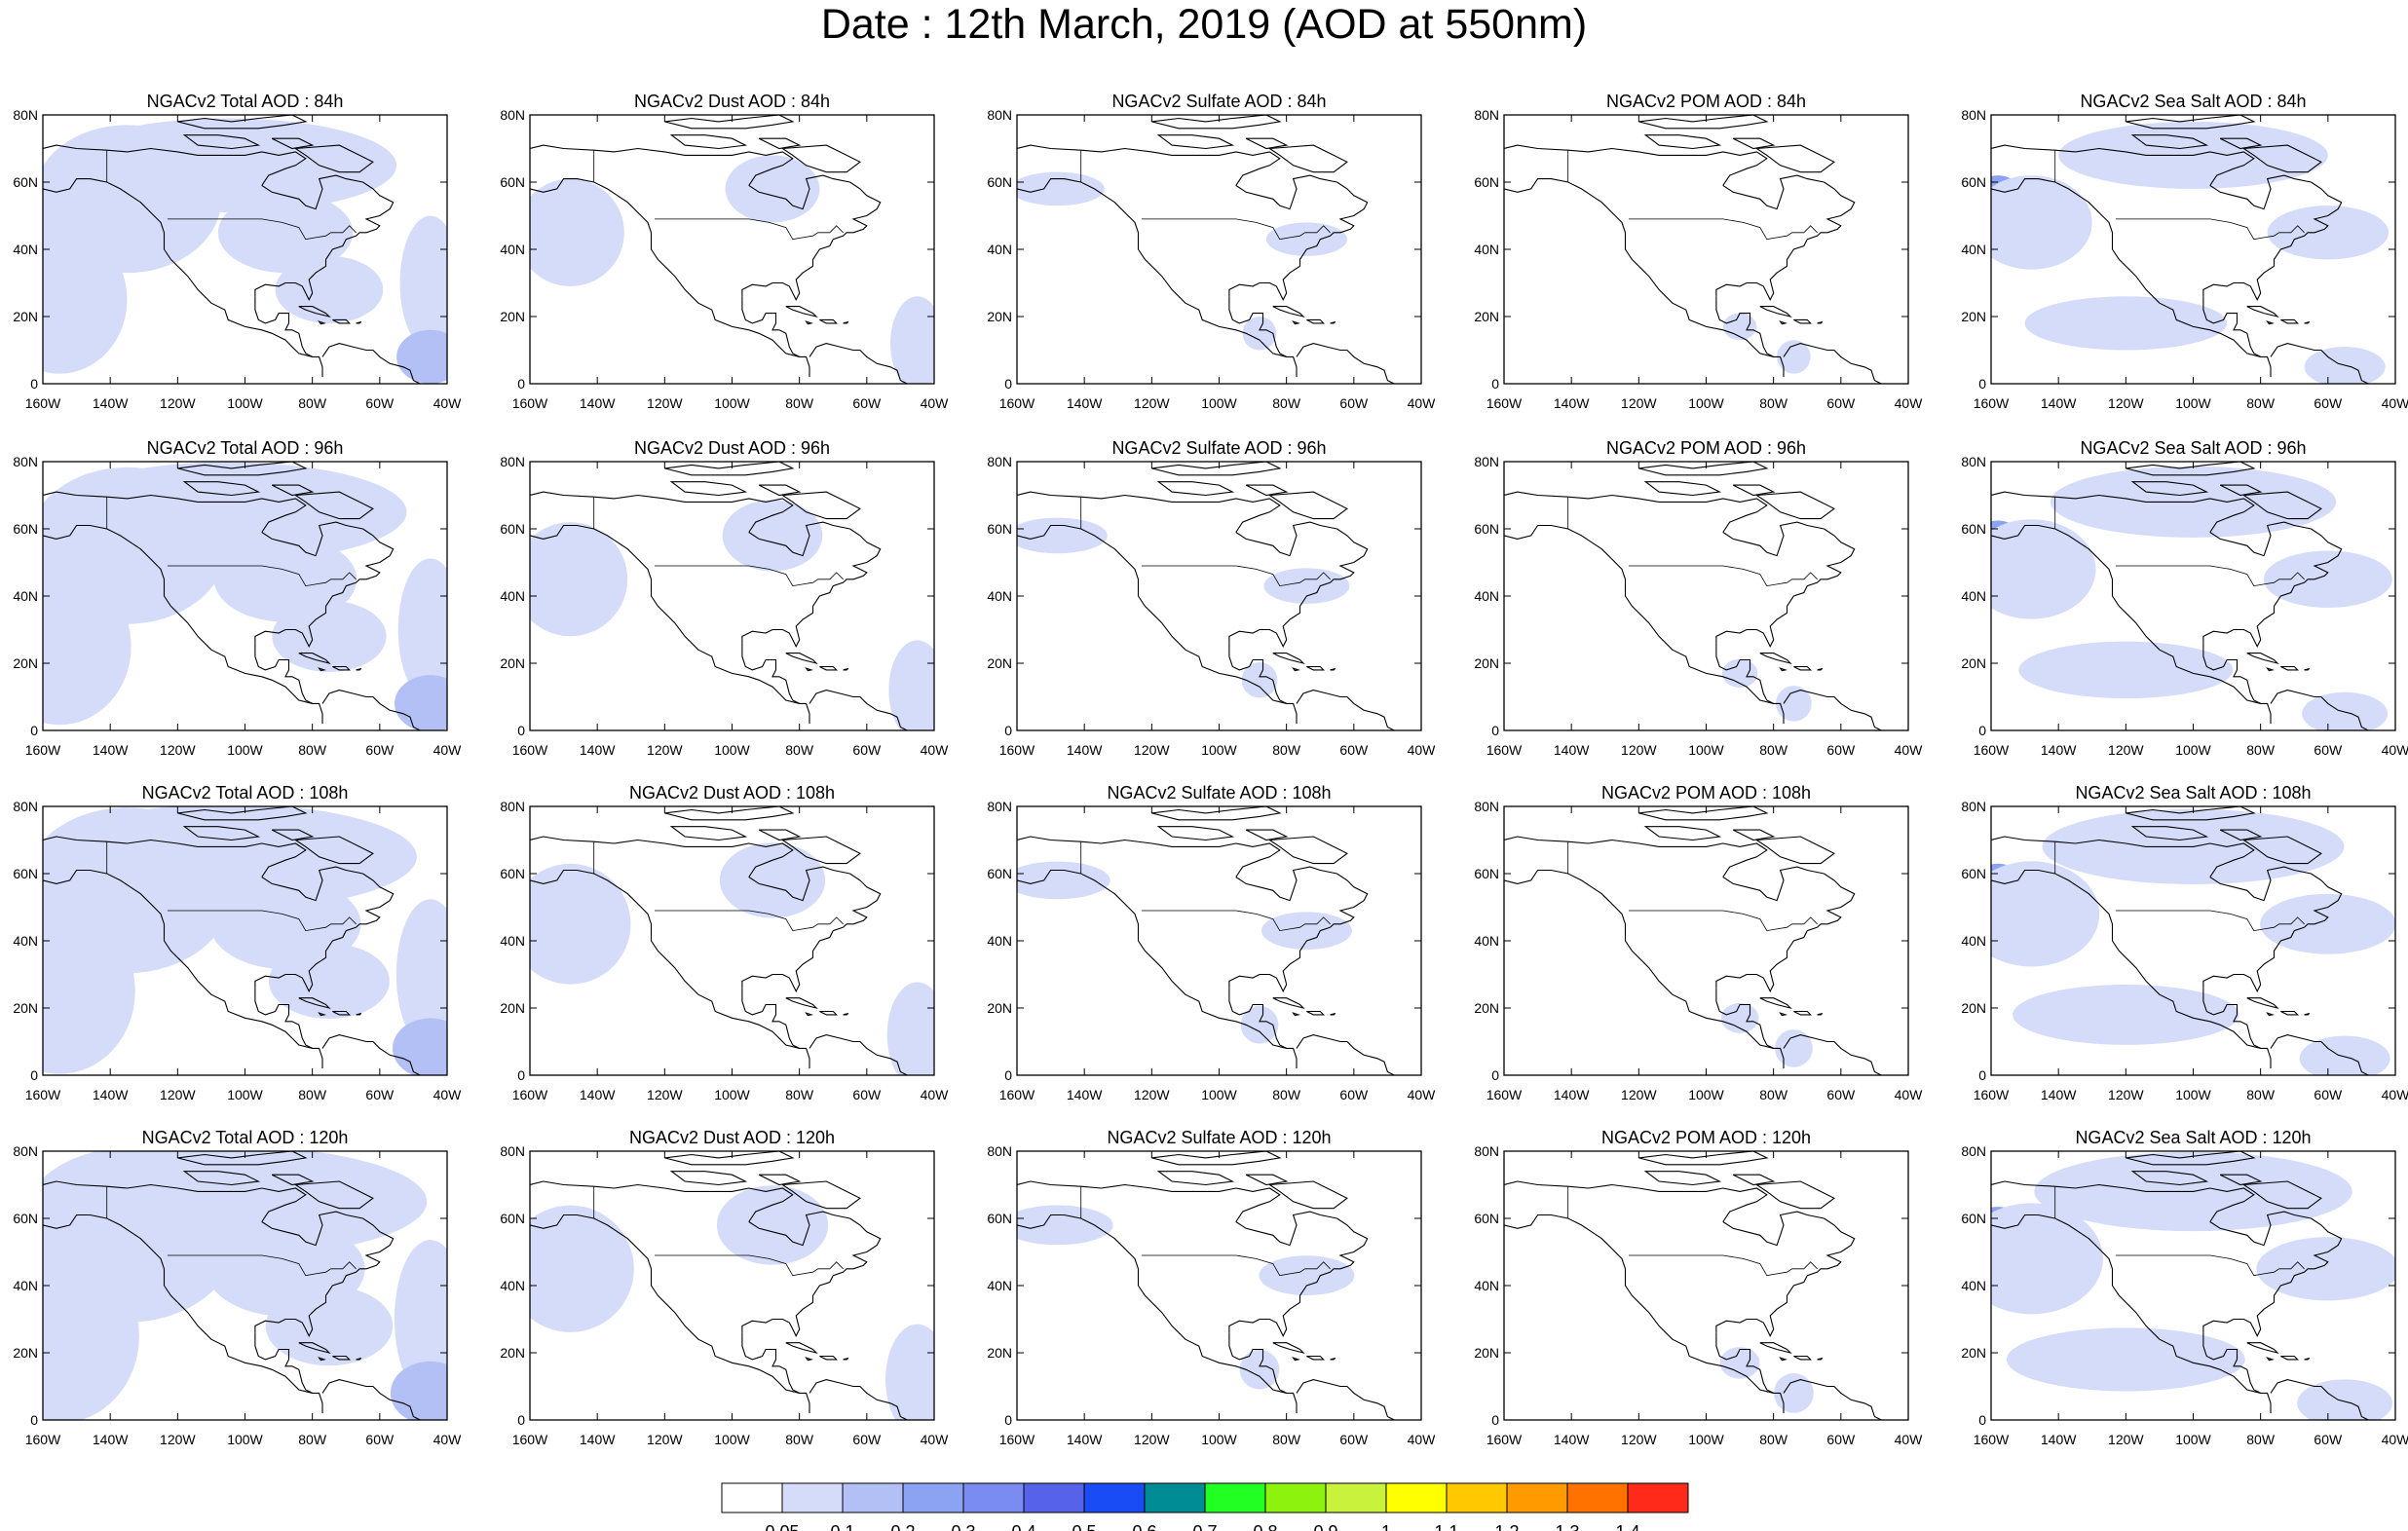 Image resolution: width=2408 pixels, height=1531 pixels. Describe the element at coordinates (732, 101) in the screenshot. I see `panel-title: NGACv2 Dust AOD : 84h` at that location.